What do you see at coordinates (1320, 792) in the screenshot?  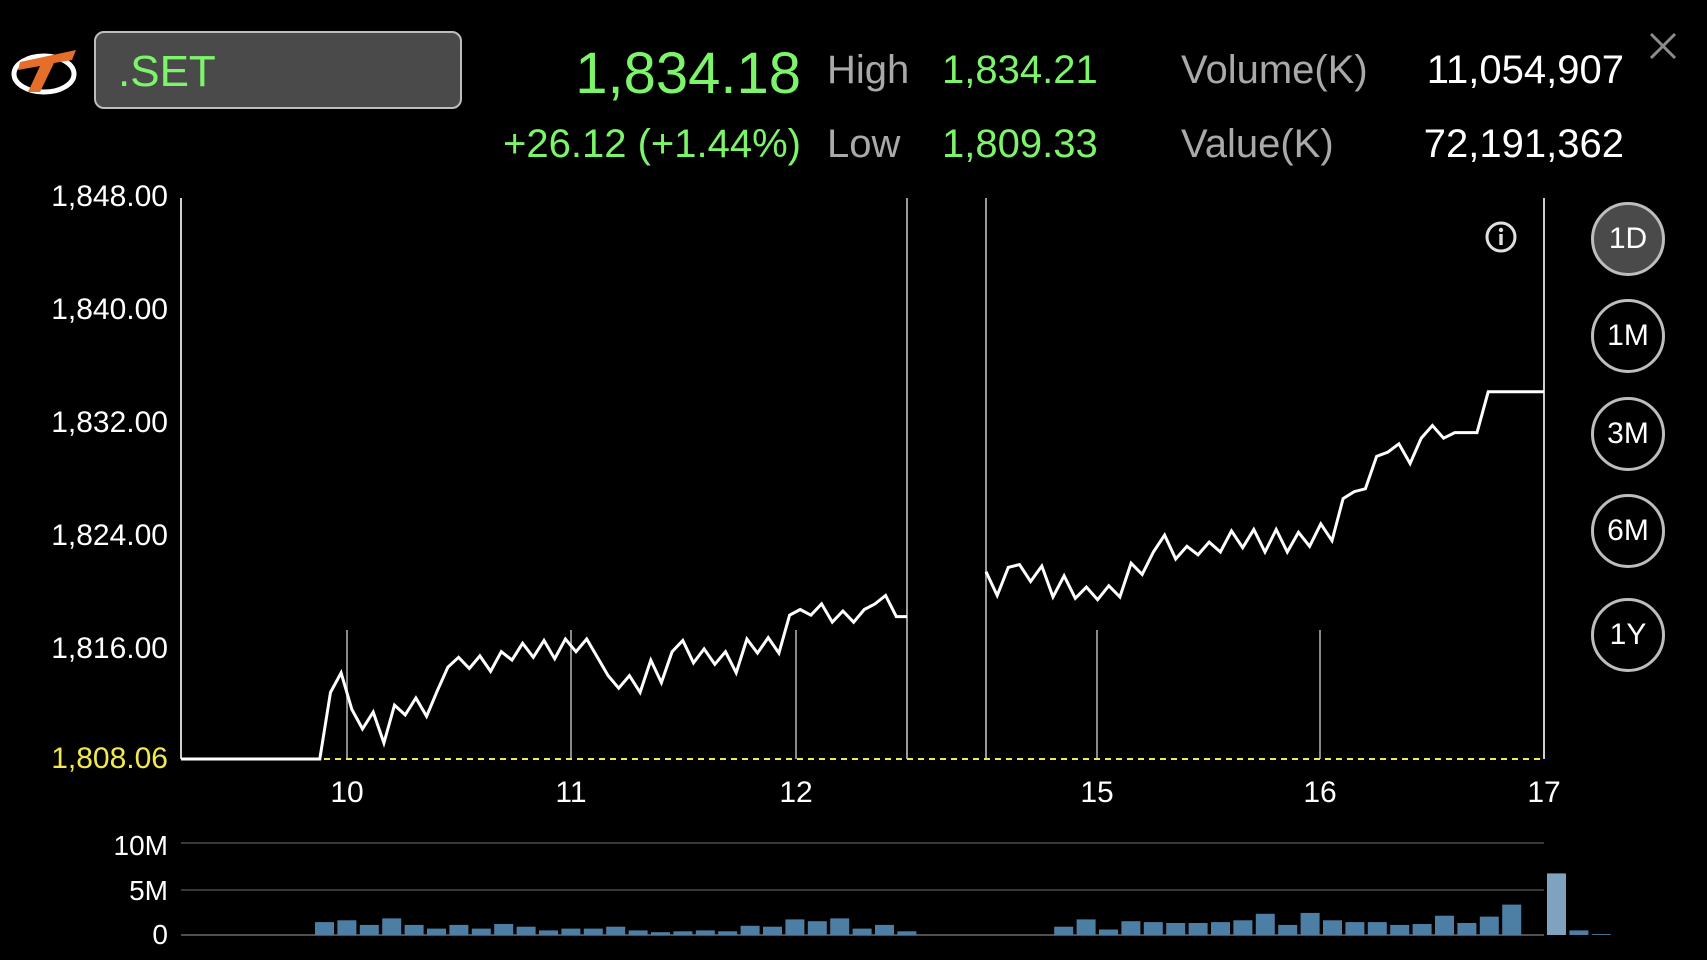 I see `x-tick-label: 16` at bounding box center [1320, 792].